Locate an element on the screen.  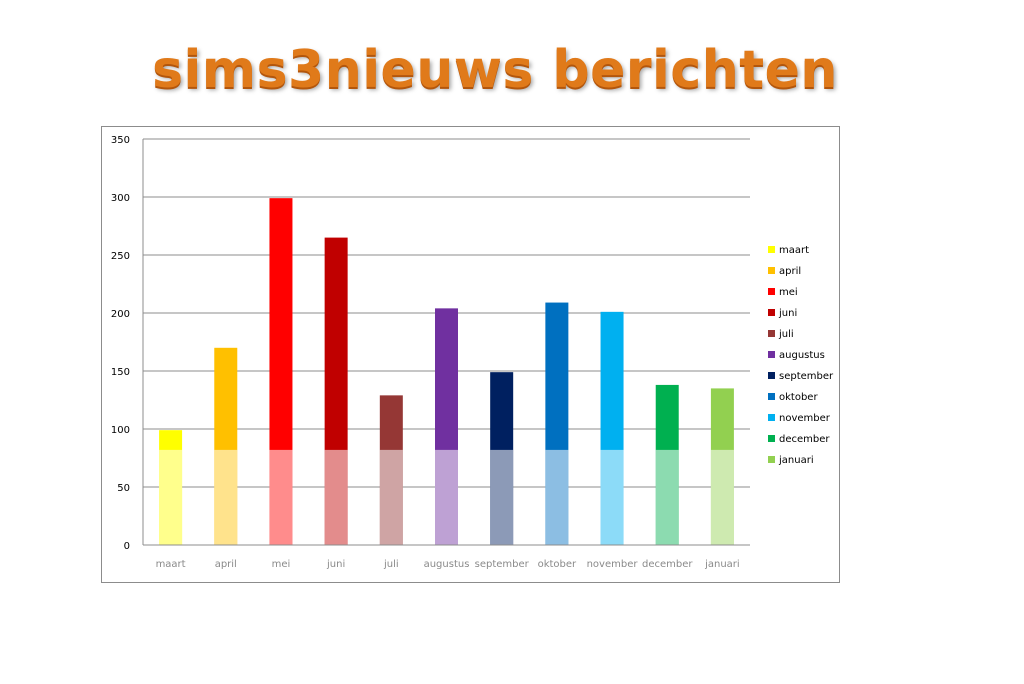
legend-label: mei is located at coordinates (788, 292).